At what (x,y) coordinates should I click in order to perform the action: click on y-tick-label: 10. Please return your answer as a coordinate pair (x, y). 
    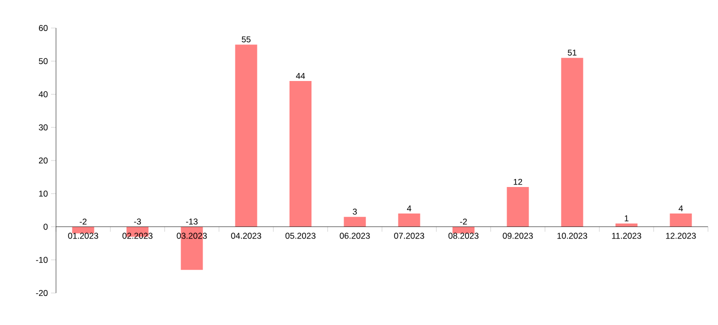
    Looking at the image, I should click on (43, 193).